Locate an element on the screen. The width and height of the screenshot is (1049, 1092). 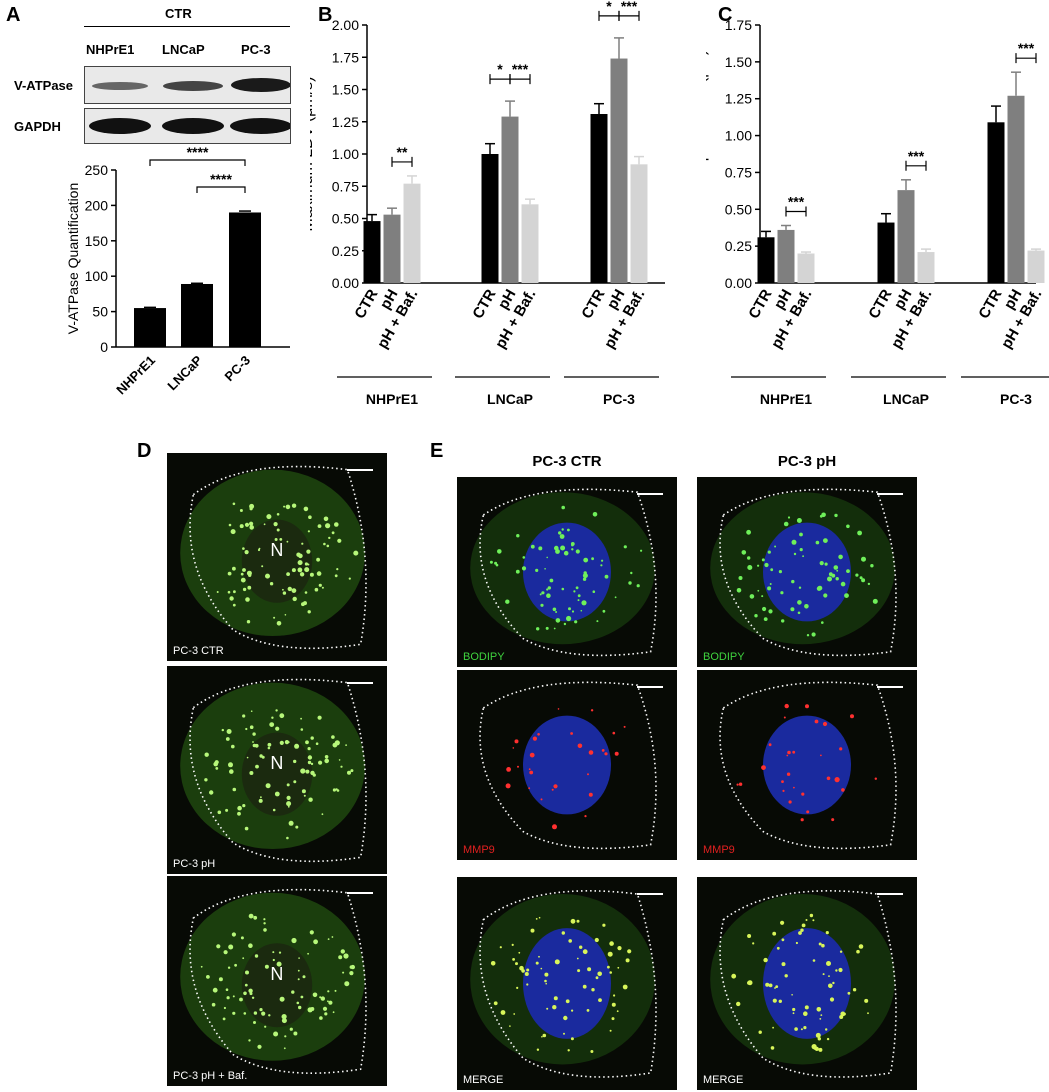
d-label-1: PC-3 pH is located at coordinates (194, 864).